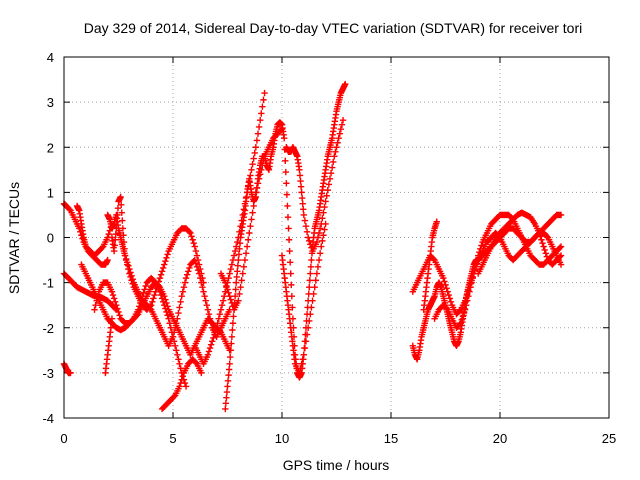 This screenshot has height=480, width=640. Describe the element at coordinates (50, 147) in the screenshot. I see `y-tick-label: 2` at that location.